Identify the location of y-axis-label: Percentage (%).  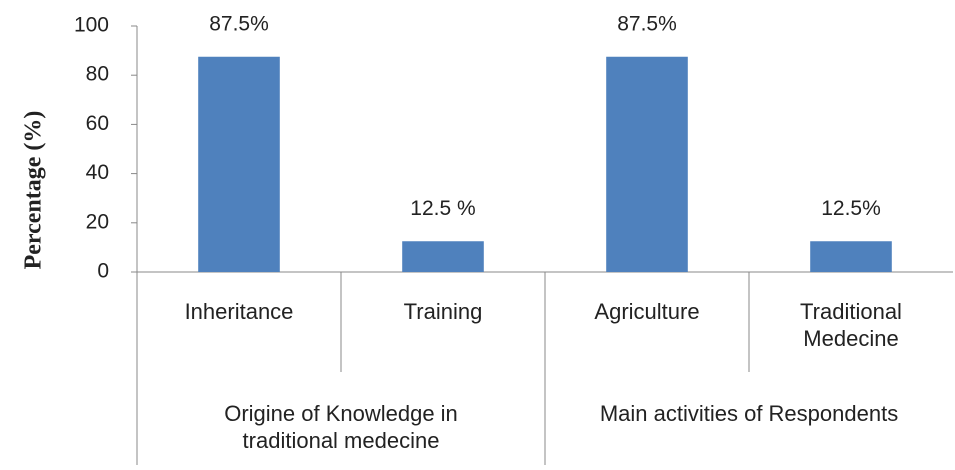
(34, 190).